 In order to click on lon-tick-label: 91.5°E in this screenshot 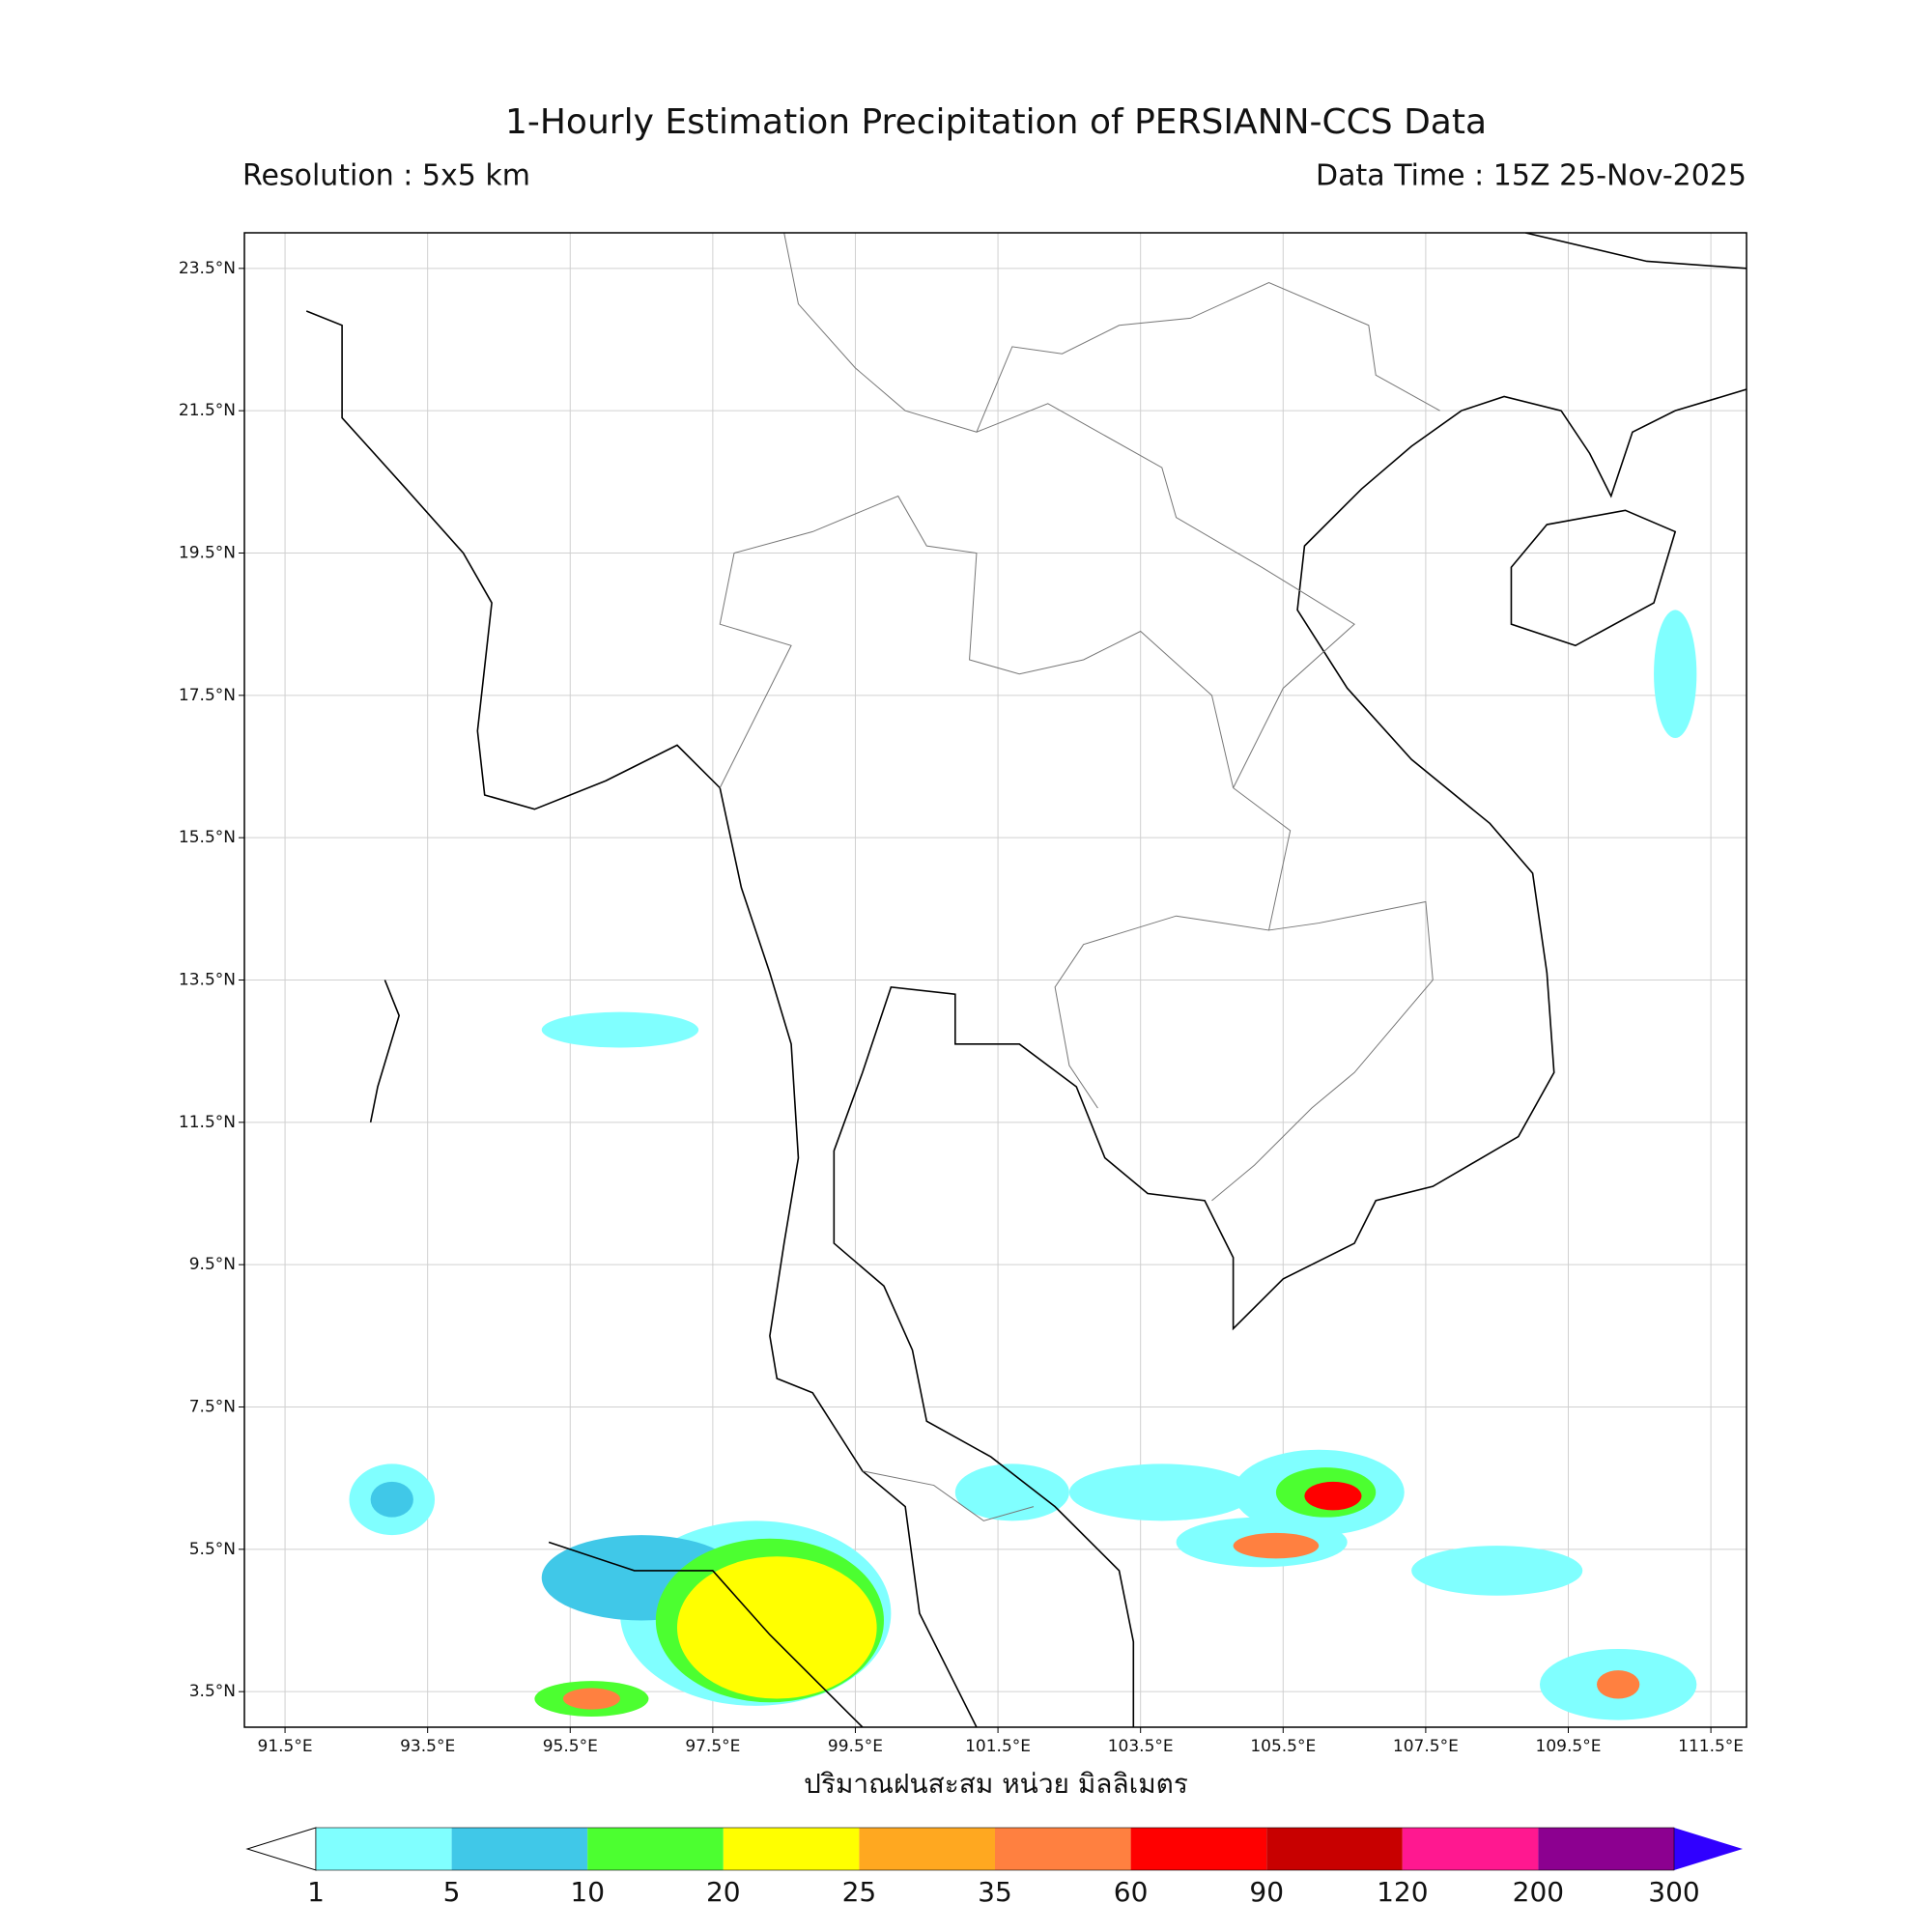, I will do `click(285, 1746)`.